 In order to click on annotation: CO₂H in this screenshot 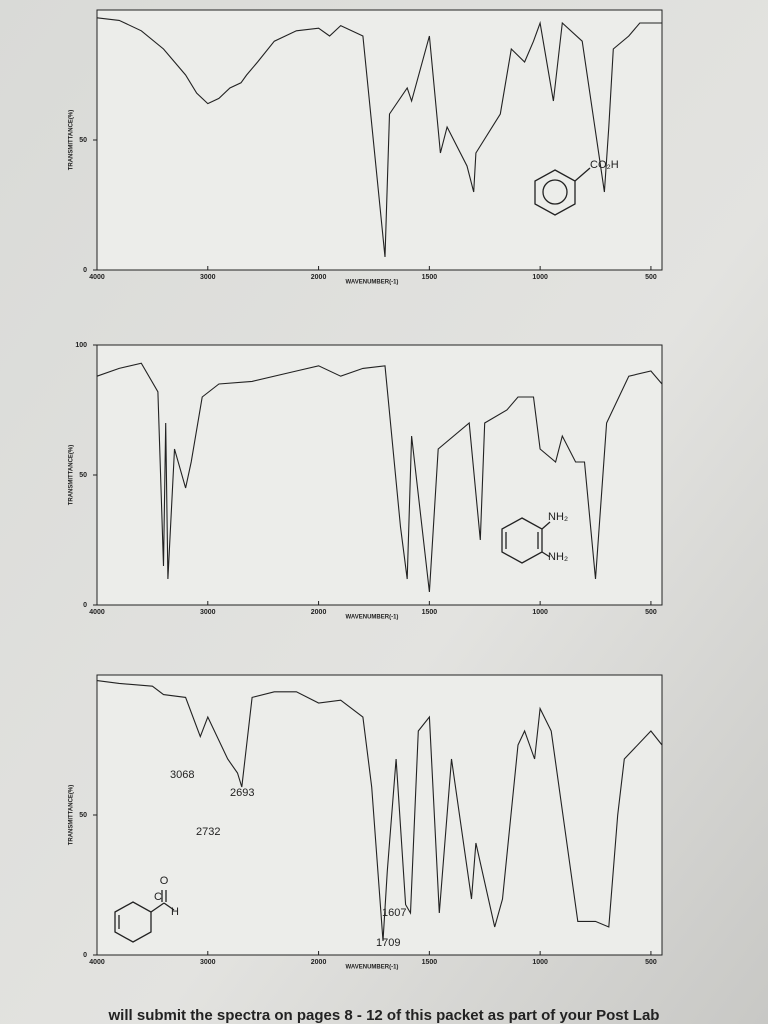, I will do `click(604, 165)`.